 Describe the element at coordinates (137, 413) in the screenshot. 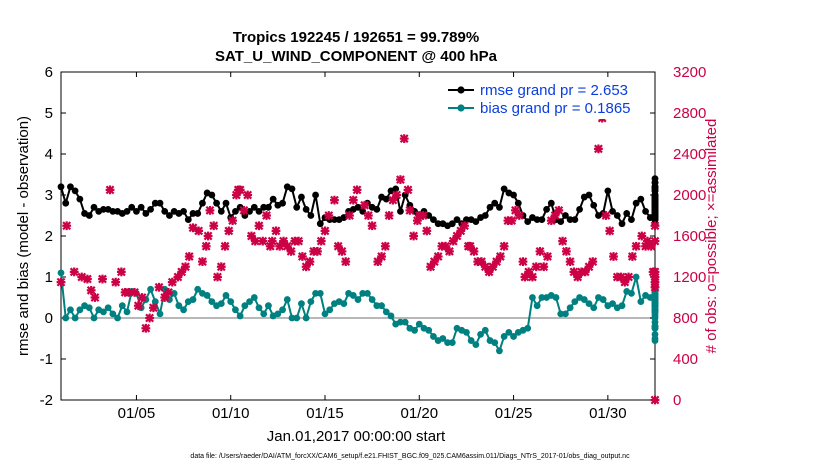

I see `x-tick-label: 01/05` at that location.